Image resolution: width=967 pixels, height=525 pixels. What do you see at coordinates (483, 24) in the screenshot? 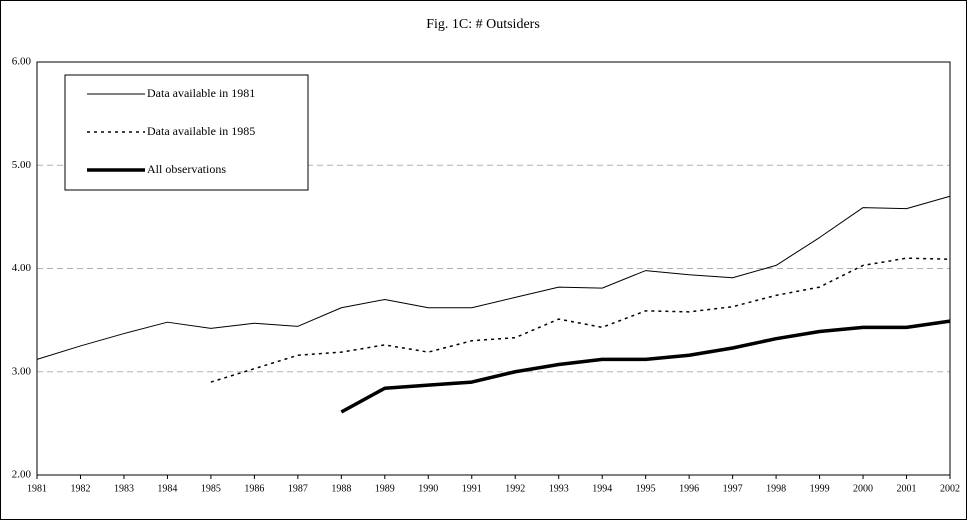
I see `chart-title: Fig. 1C: # Outsiders` at bounding box center [483, 24].